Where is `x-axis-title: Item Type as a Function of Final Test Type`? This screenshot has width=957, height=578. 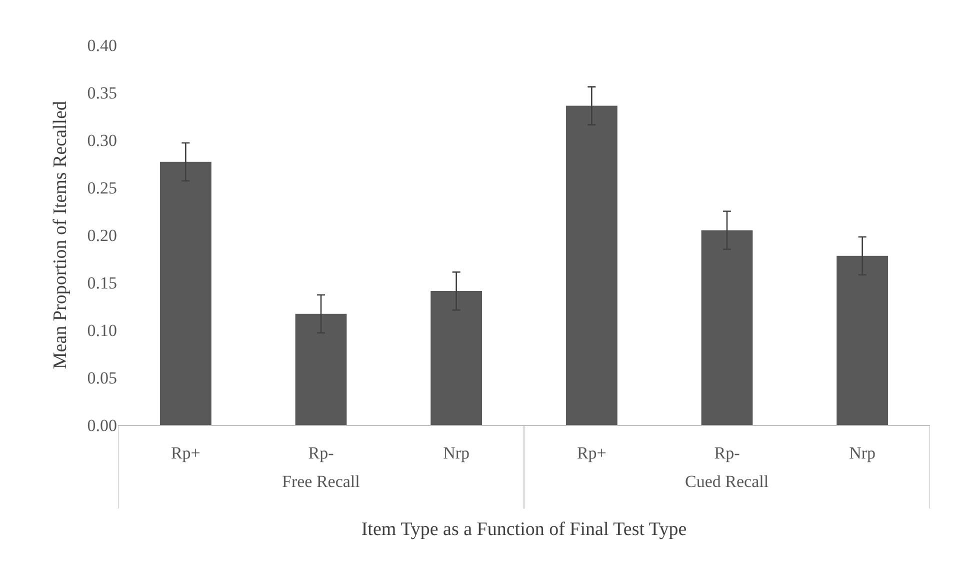 x-axis-title: Item Type as a Function of Final Test Type is located at coordinates (524, 529).